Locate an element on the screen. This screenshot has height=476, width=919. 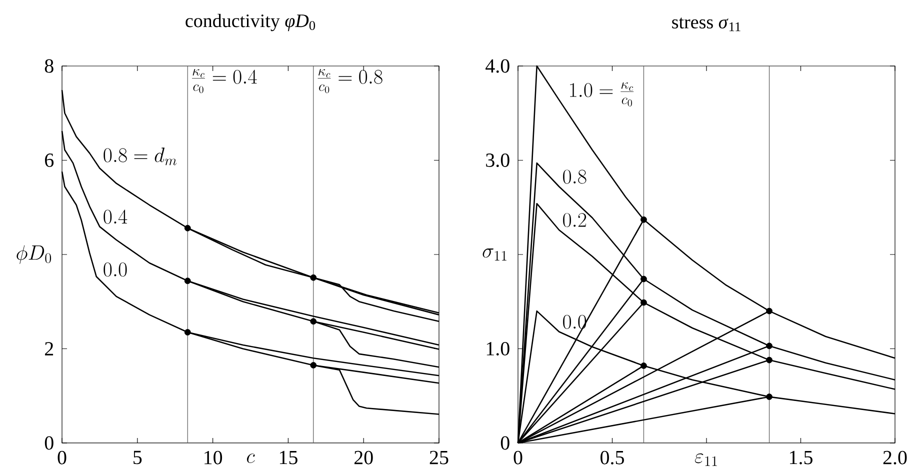
x-tick-label: 15 is located at coordinates (289, 457).